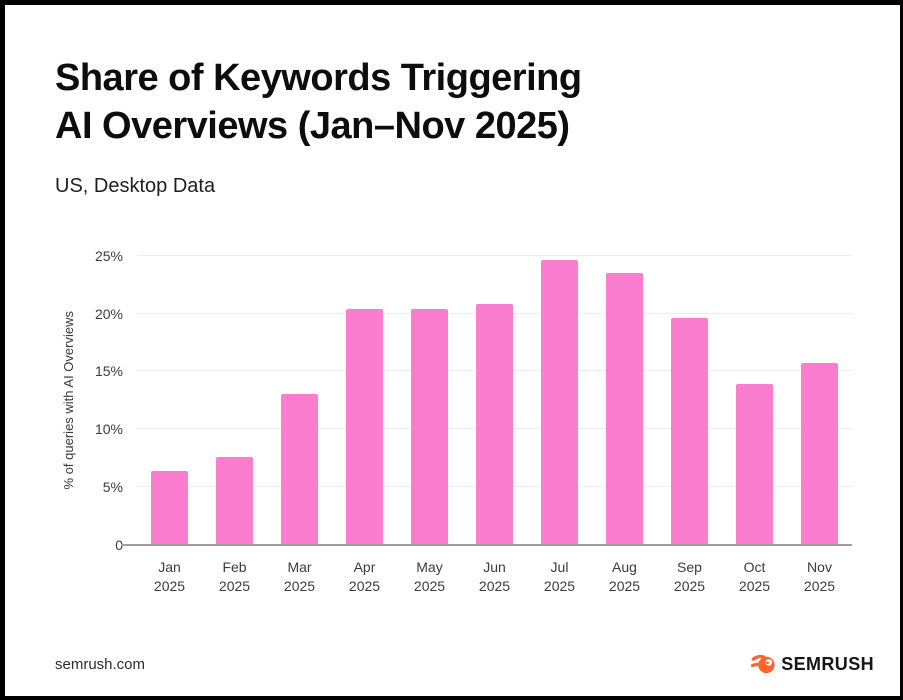  I want to click on bar-jan, so click(169, 507).